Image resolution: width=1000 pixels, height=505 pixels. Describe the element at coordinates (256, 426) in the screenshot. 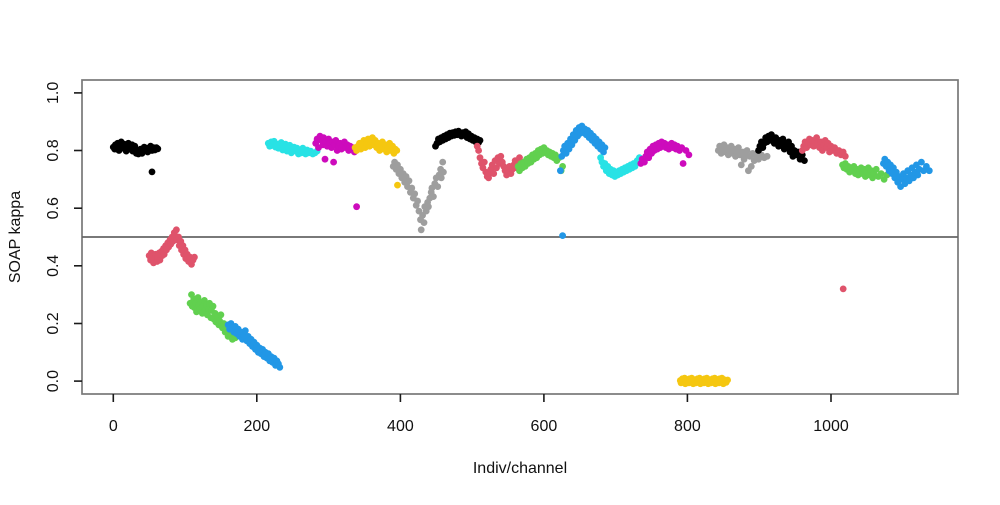

I see `x-tick-label: 200` at that location.